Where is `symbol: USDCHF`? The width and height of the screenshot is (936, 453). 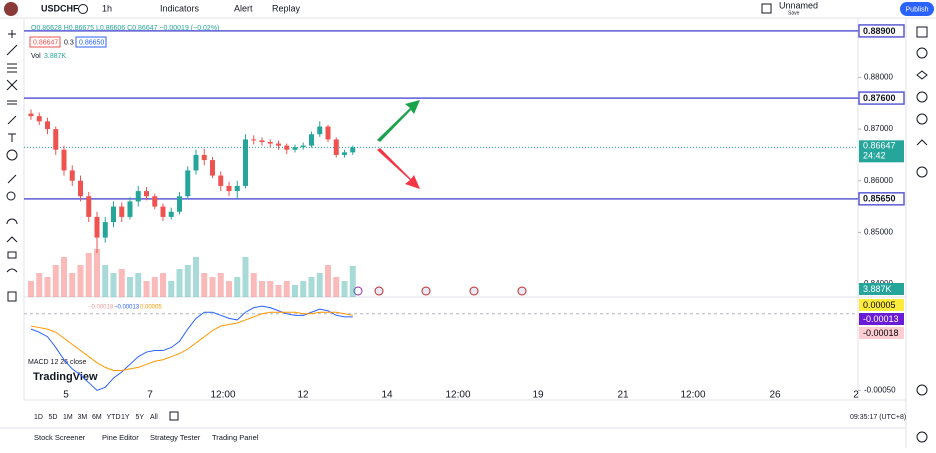 symbol: USDCHF is located at coordinates (60, 8).